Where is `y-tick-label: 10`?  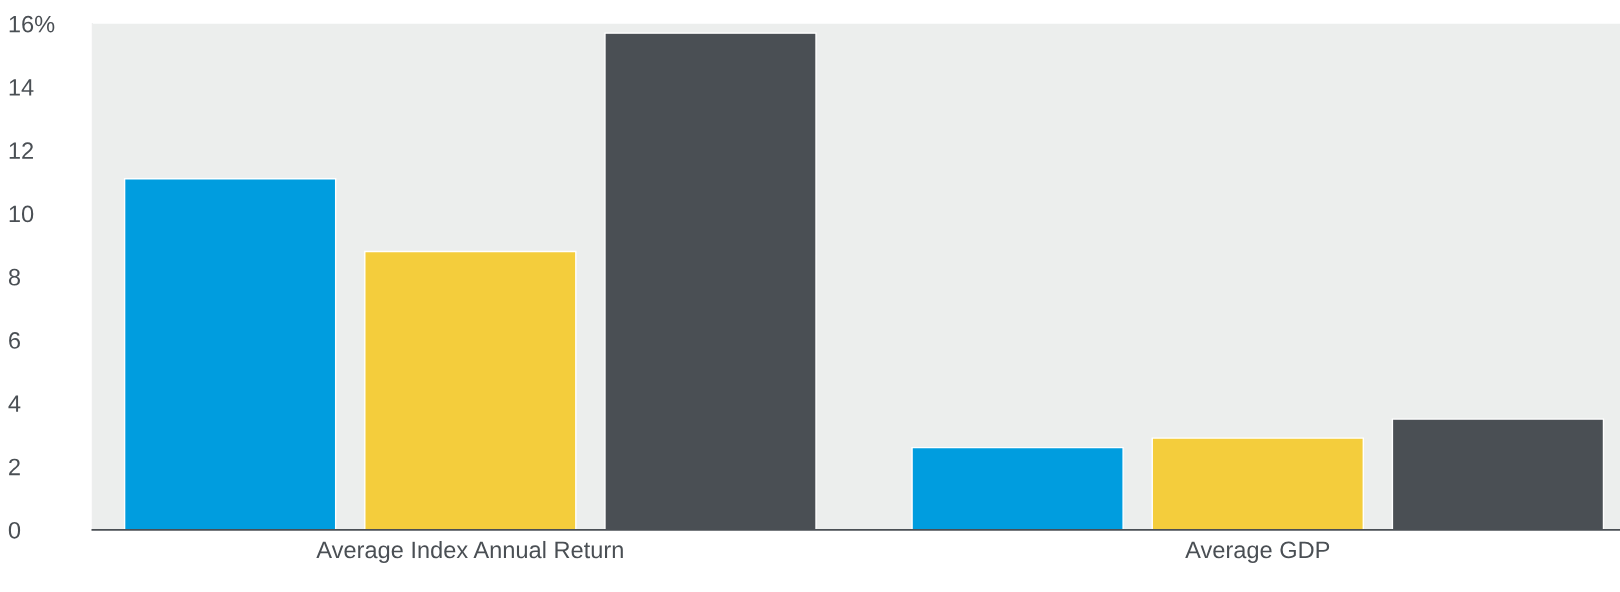 y-tick-label: 10 is located at coordinates (21, 214).